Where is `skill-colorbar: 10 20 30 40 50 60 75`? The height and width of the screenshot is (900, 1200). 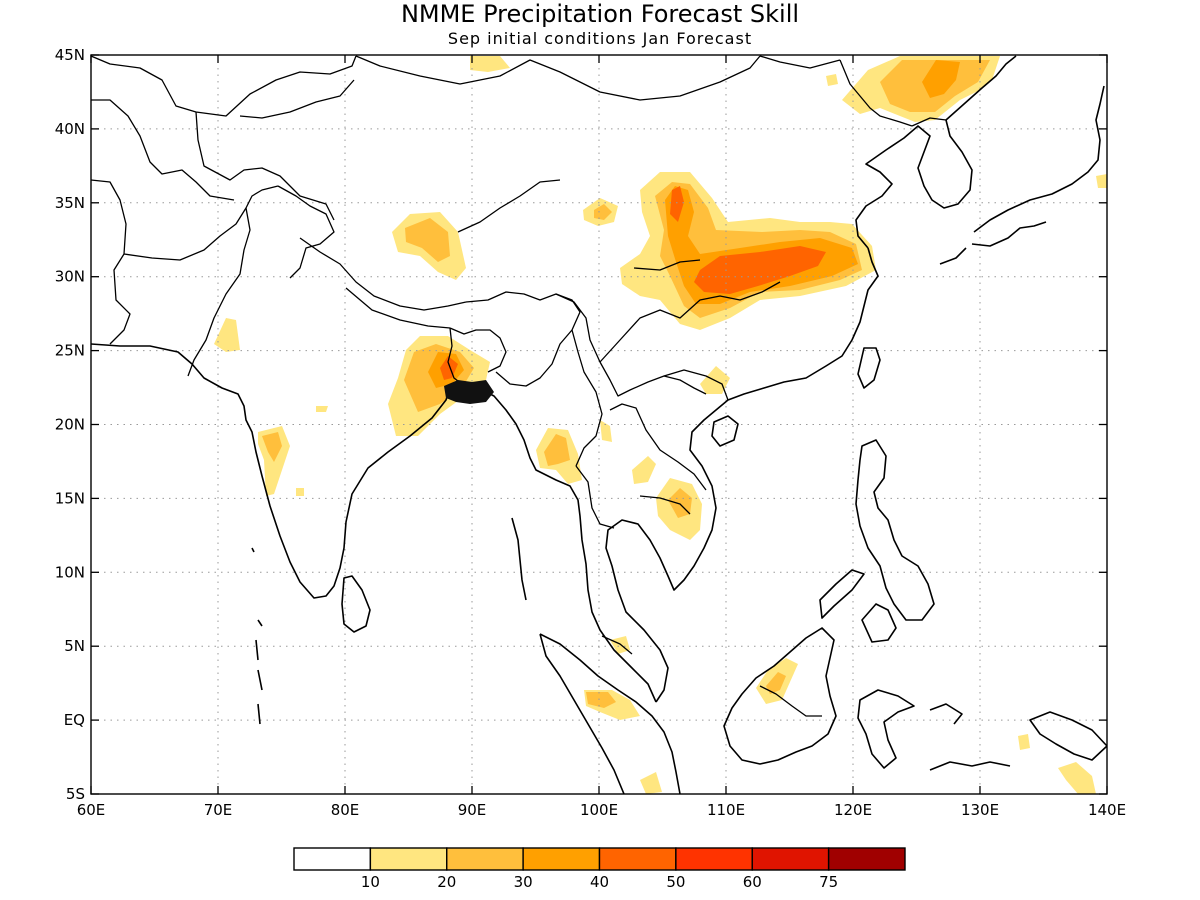
skill-colorbar: 10 20 30 40 50 60 75 is located at coordinates (599, 869).